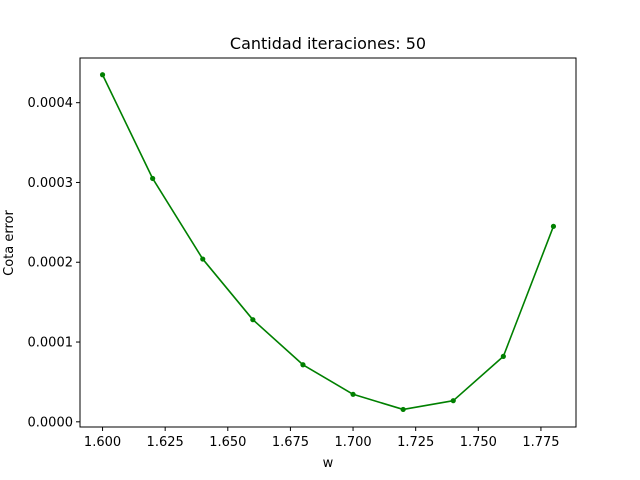 This screenshot has width=640, height=480. I want to click on x-tick-label: 1.725, so click(415, 442).